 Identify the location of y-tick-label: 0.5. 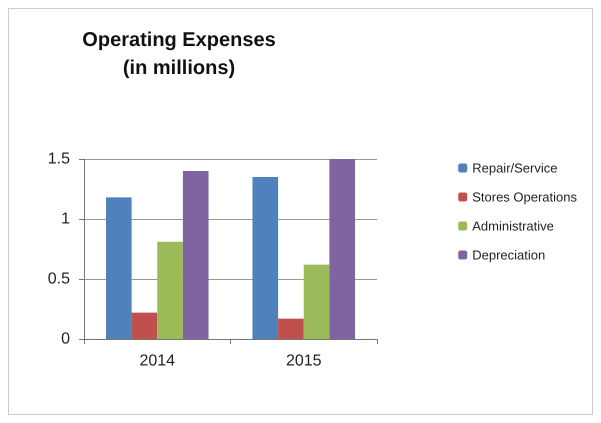
(59, 279).